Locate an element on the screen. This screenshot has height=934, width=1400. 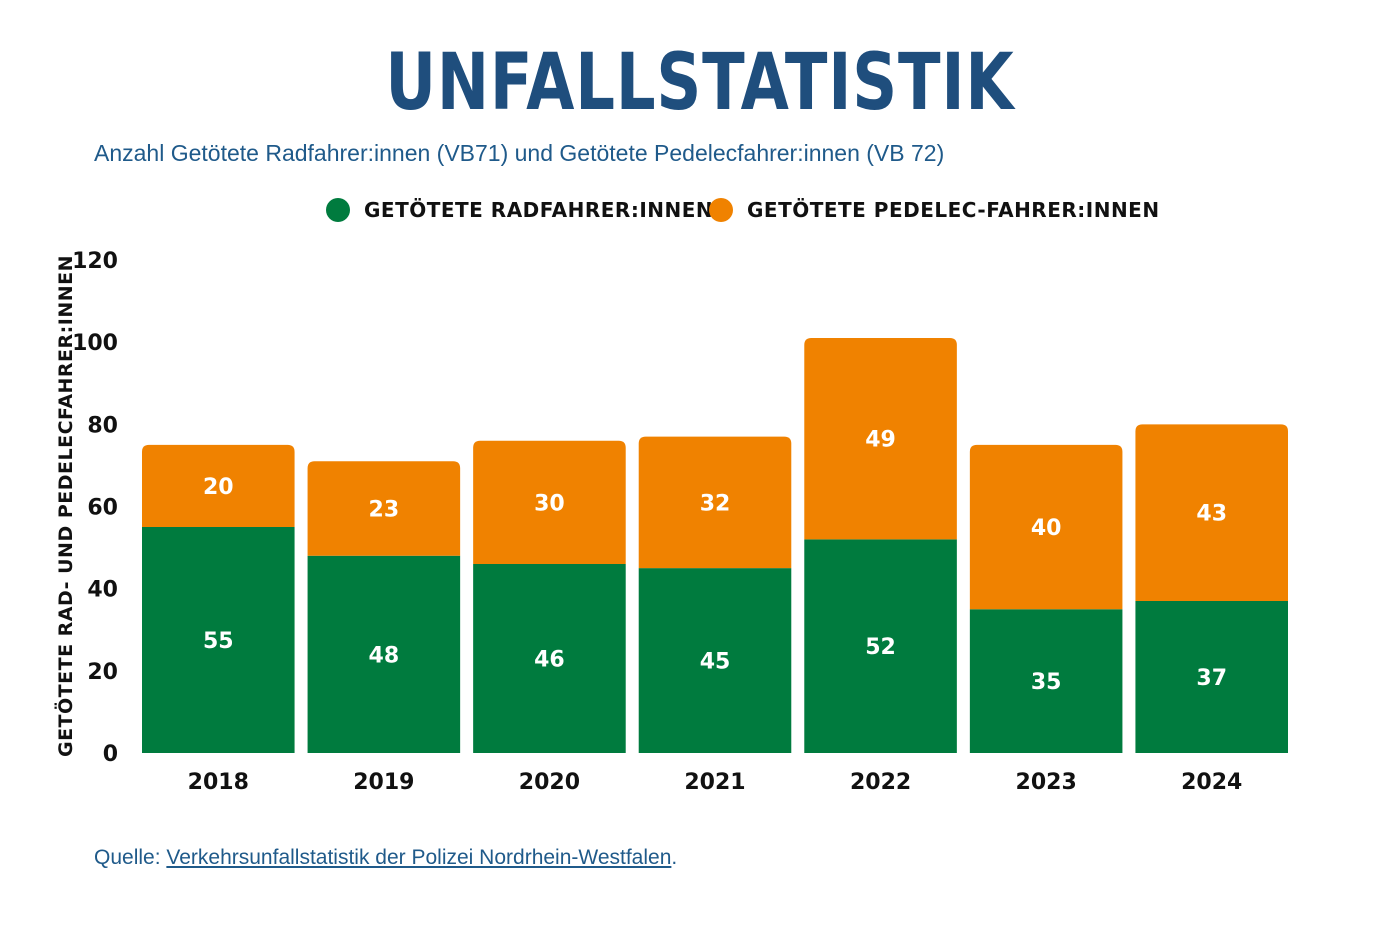
bar-radfahrer-2023 is located at coordinates (1046, 681).